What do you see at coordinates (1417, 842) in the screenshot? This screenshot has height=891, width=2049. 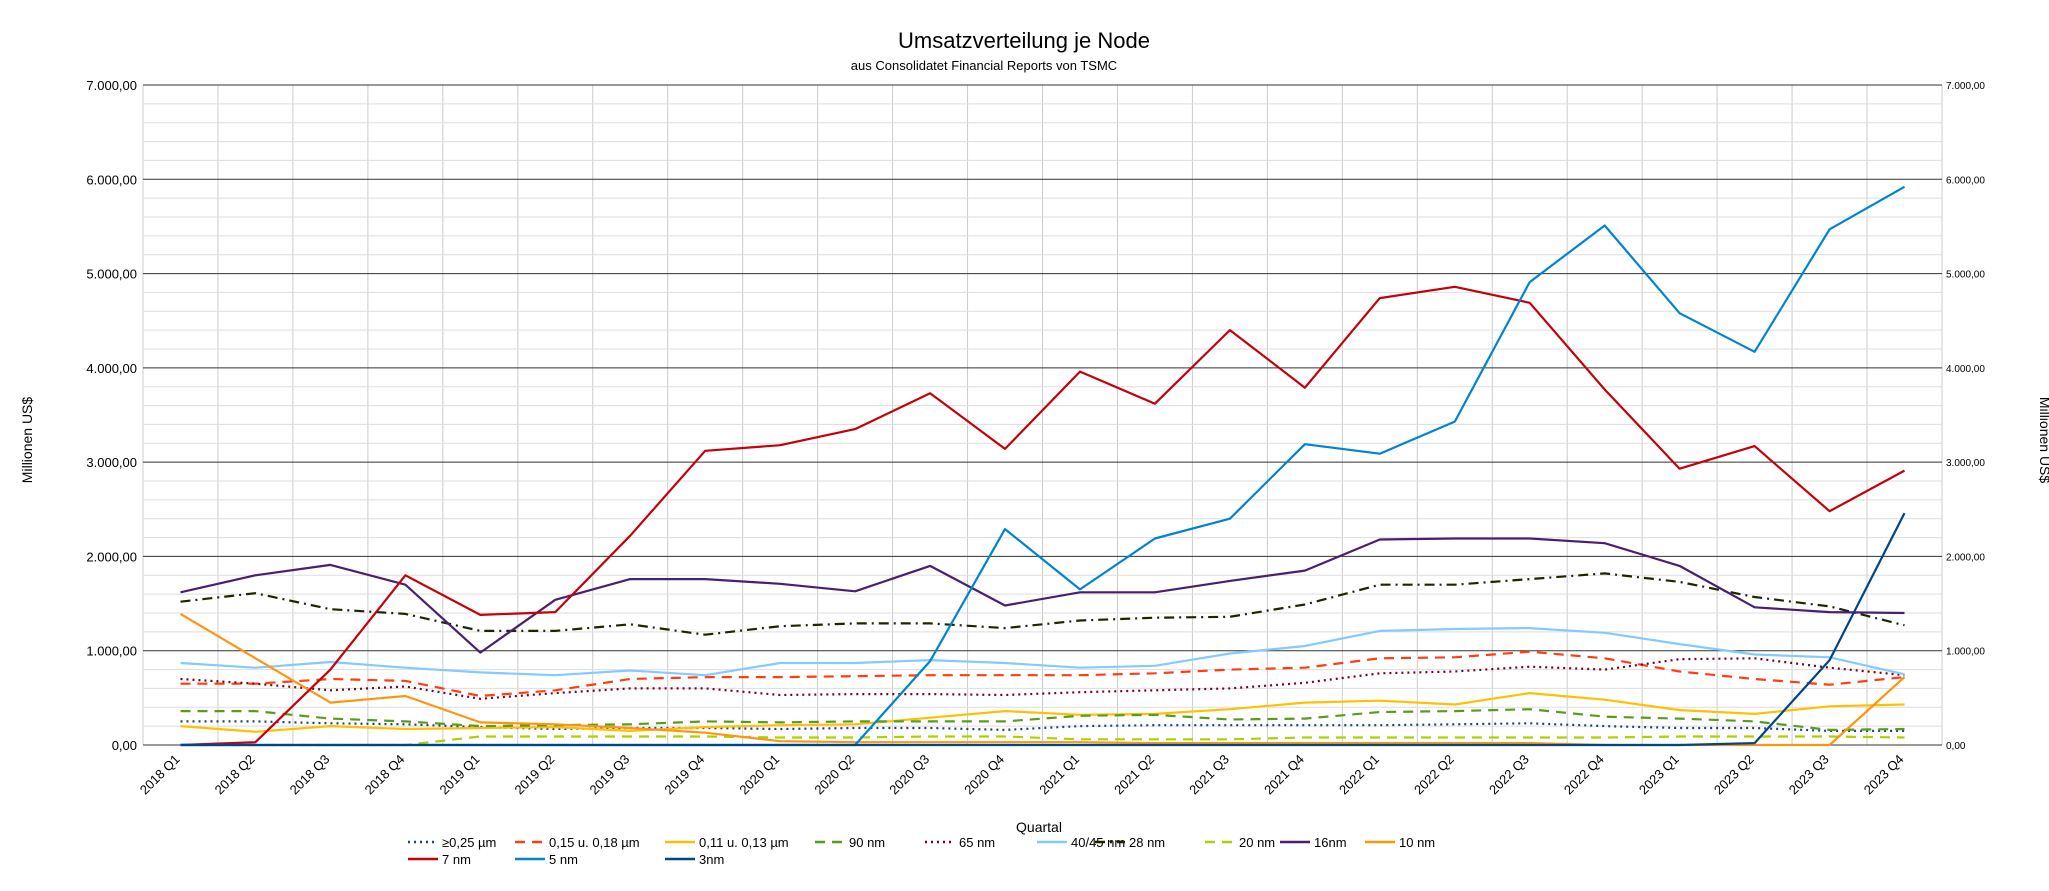 I see `legend-label: 10 nm` at bounding box center [1417, 842].